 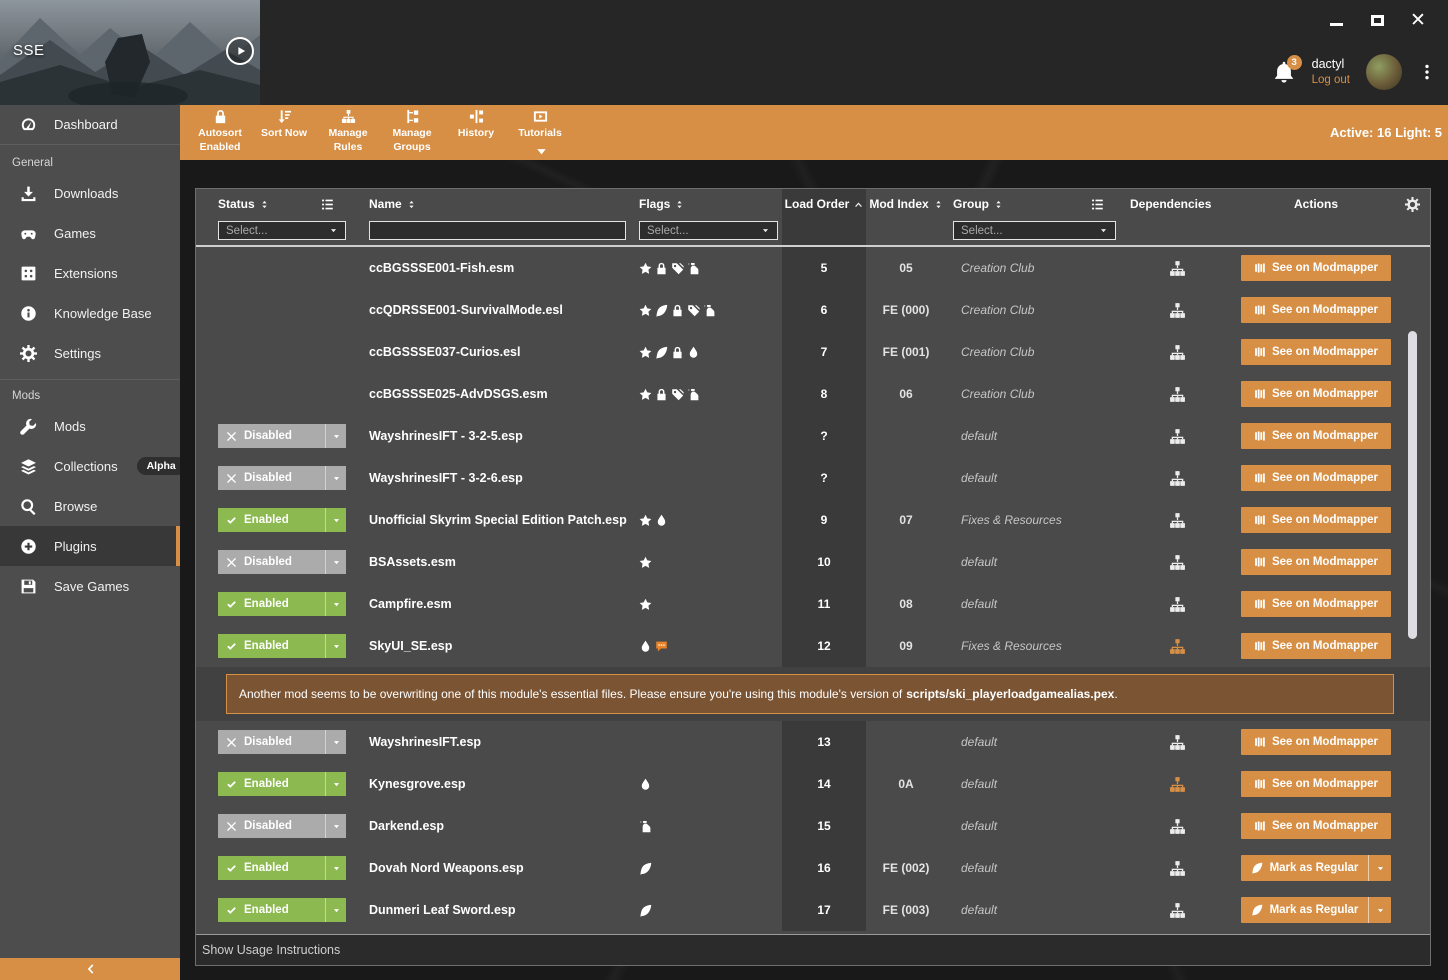 I want to click on sidebar-item-mods: Mods, so click(x=90, y=426).